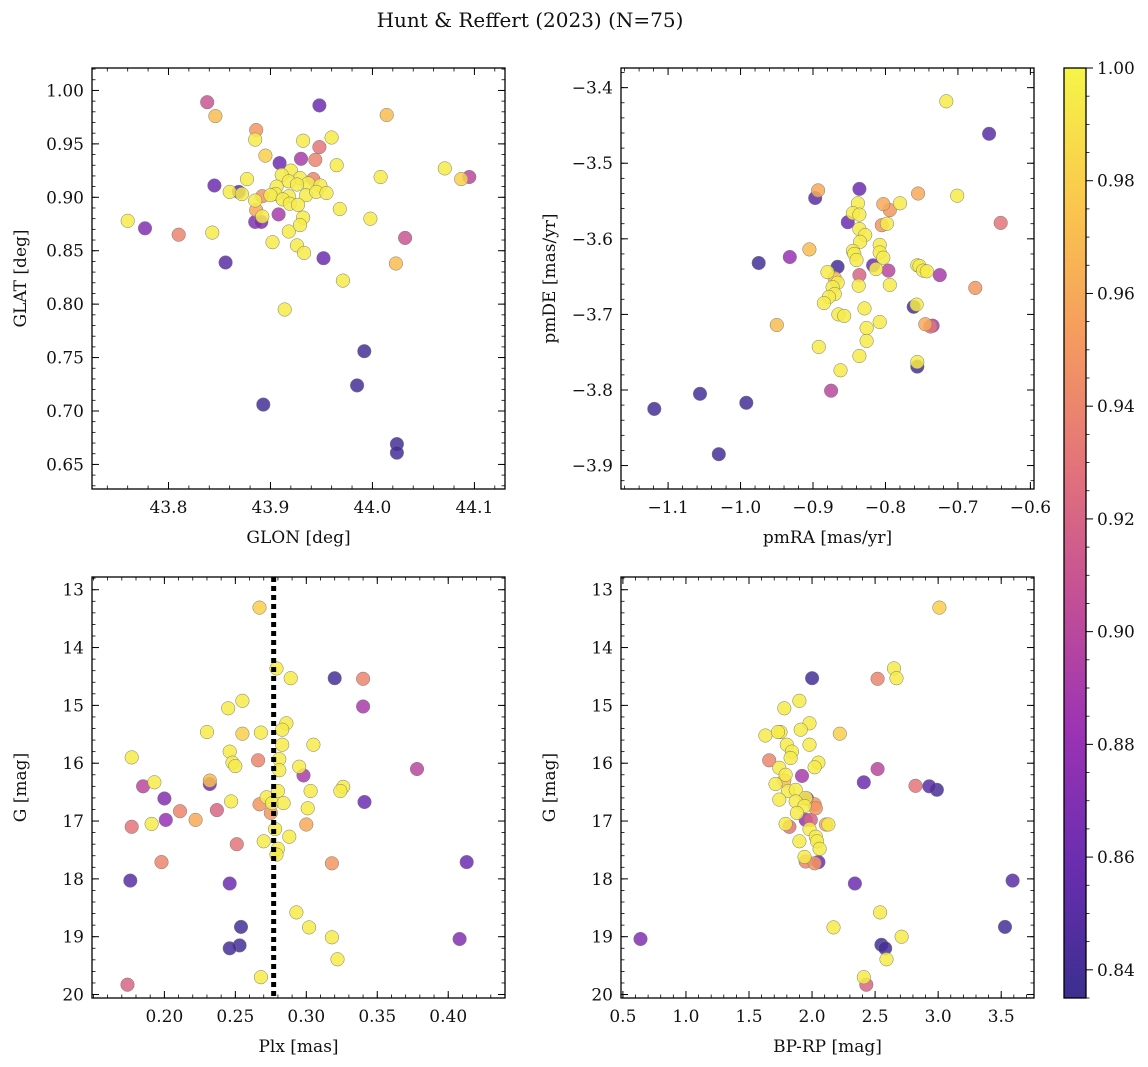 This screenshot has height=1067, width=1148. Describe the element at coordinates (812, 1017) in the screenshot. I see `x-tick-label: 2.0` at that location.